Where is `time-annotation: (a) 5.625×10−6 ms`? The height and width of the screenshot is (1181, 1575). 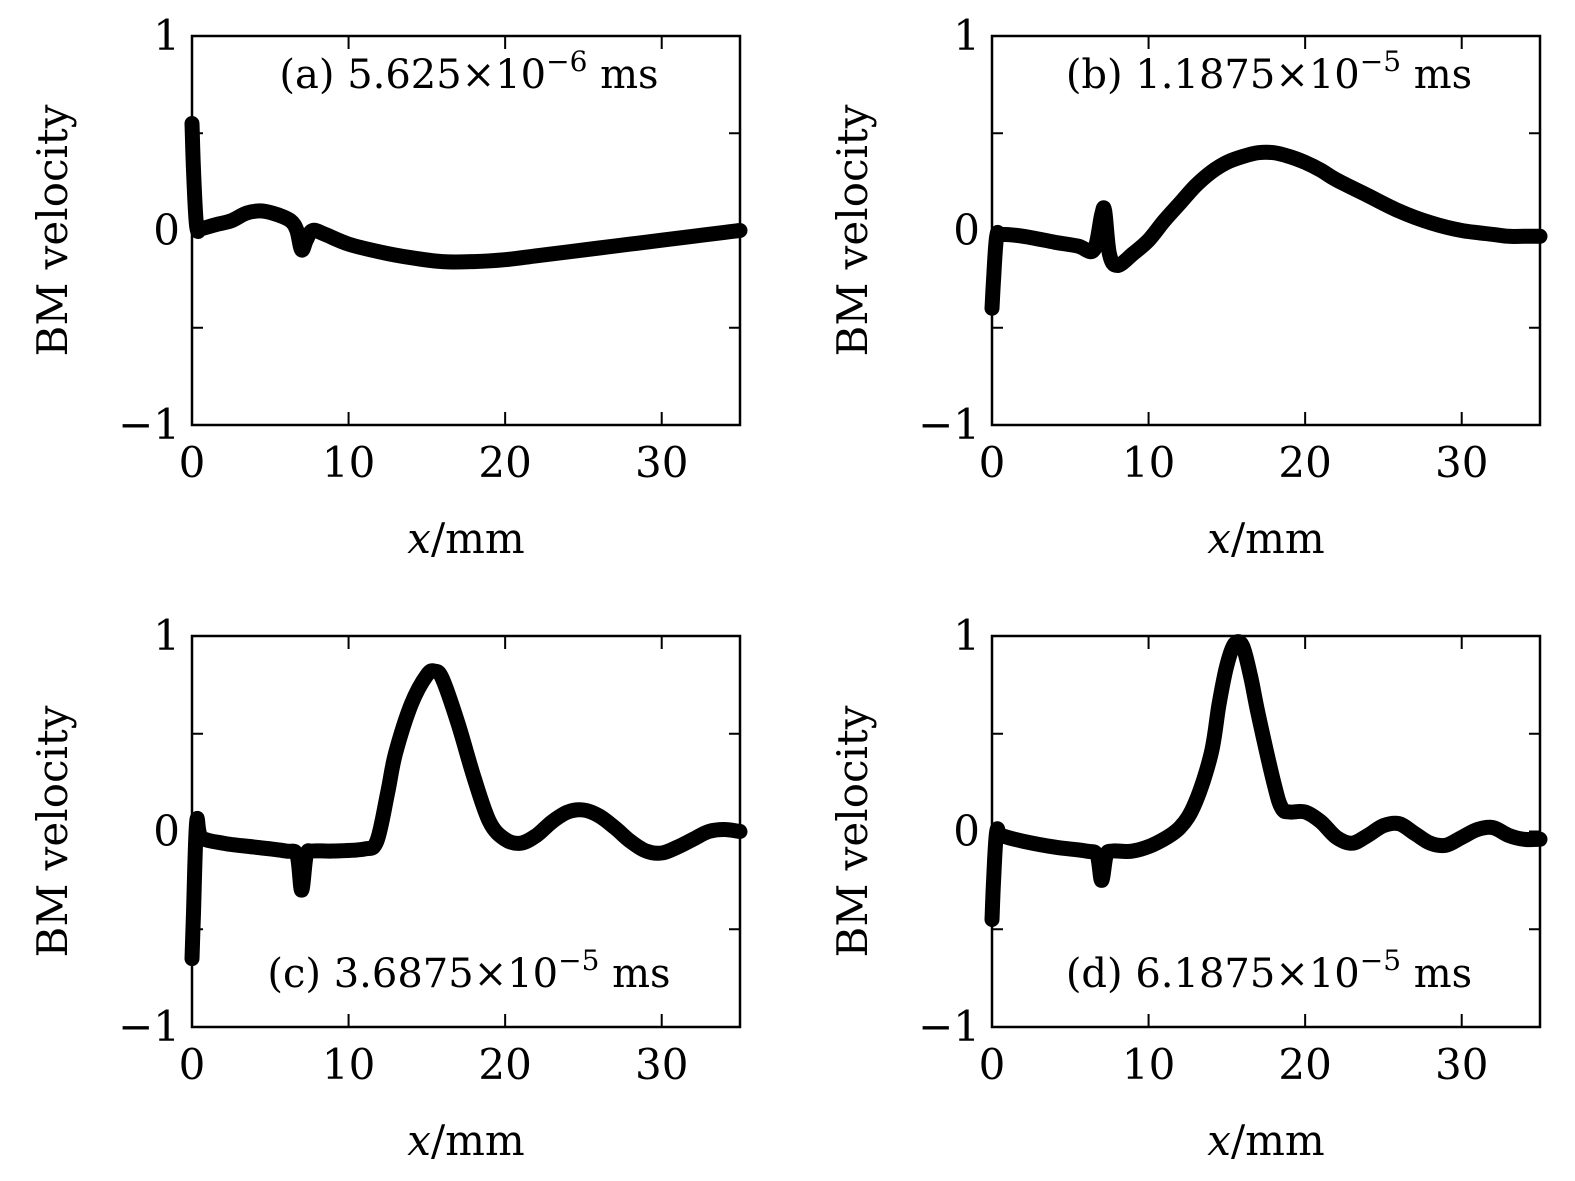 time-annotation: (a) 5.625×10−6 ms is located at coordinates (468, 71).